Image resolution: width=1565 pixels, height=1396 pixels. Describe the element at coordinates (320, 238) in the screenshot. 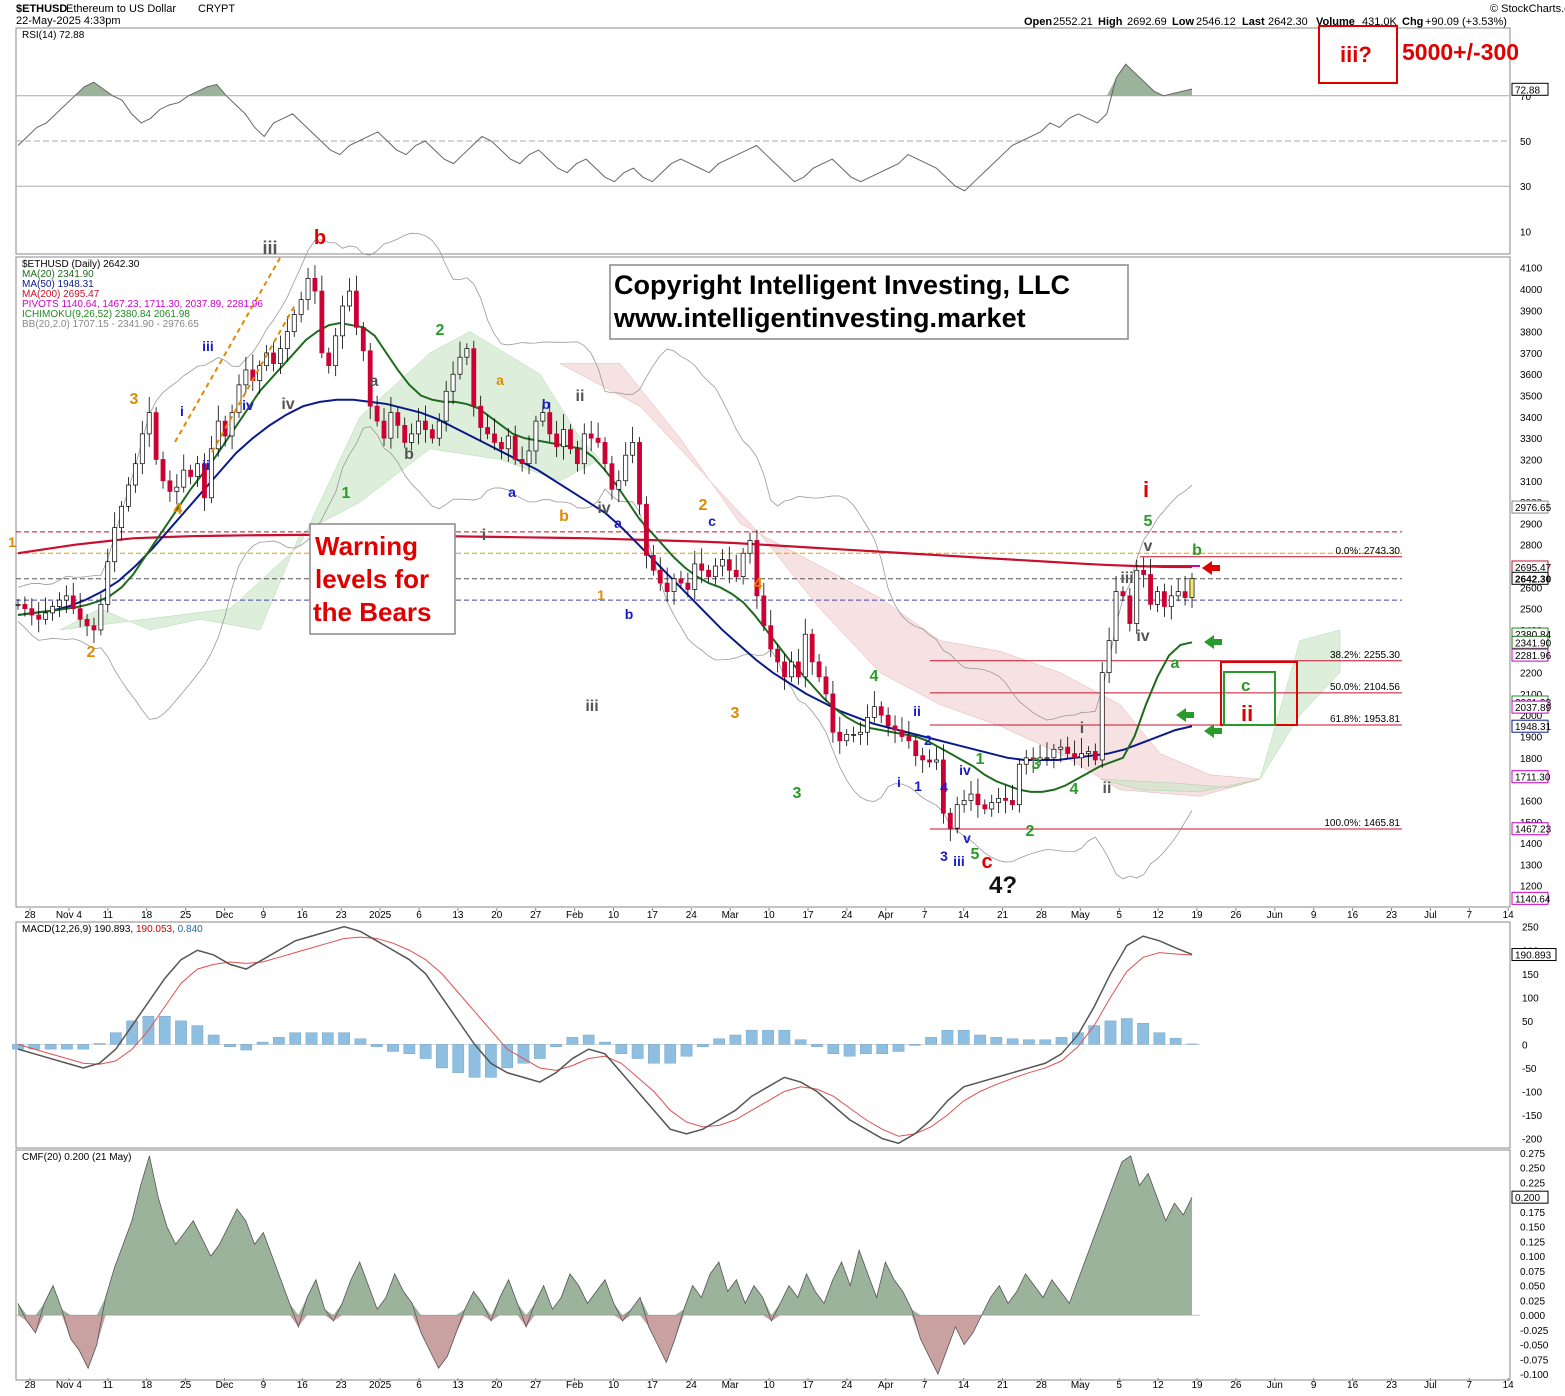

I see `wave-label: b` at that location.